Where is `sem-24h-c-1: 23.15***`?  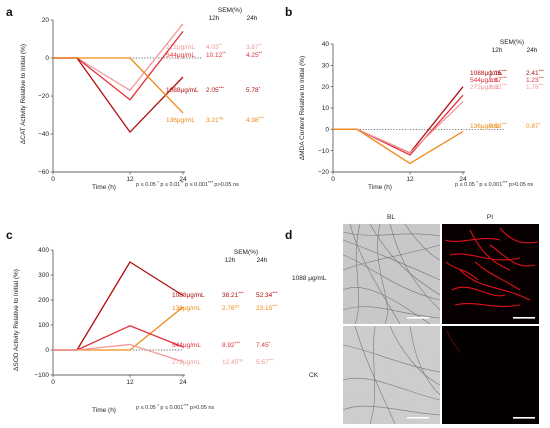
sem-24h-c-1: 23.15*** is located at coordinates (267, 308).